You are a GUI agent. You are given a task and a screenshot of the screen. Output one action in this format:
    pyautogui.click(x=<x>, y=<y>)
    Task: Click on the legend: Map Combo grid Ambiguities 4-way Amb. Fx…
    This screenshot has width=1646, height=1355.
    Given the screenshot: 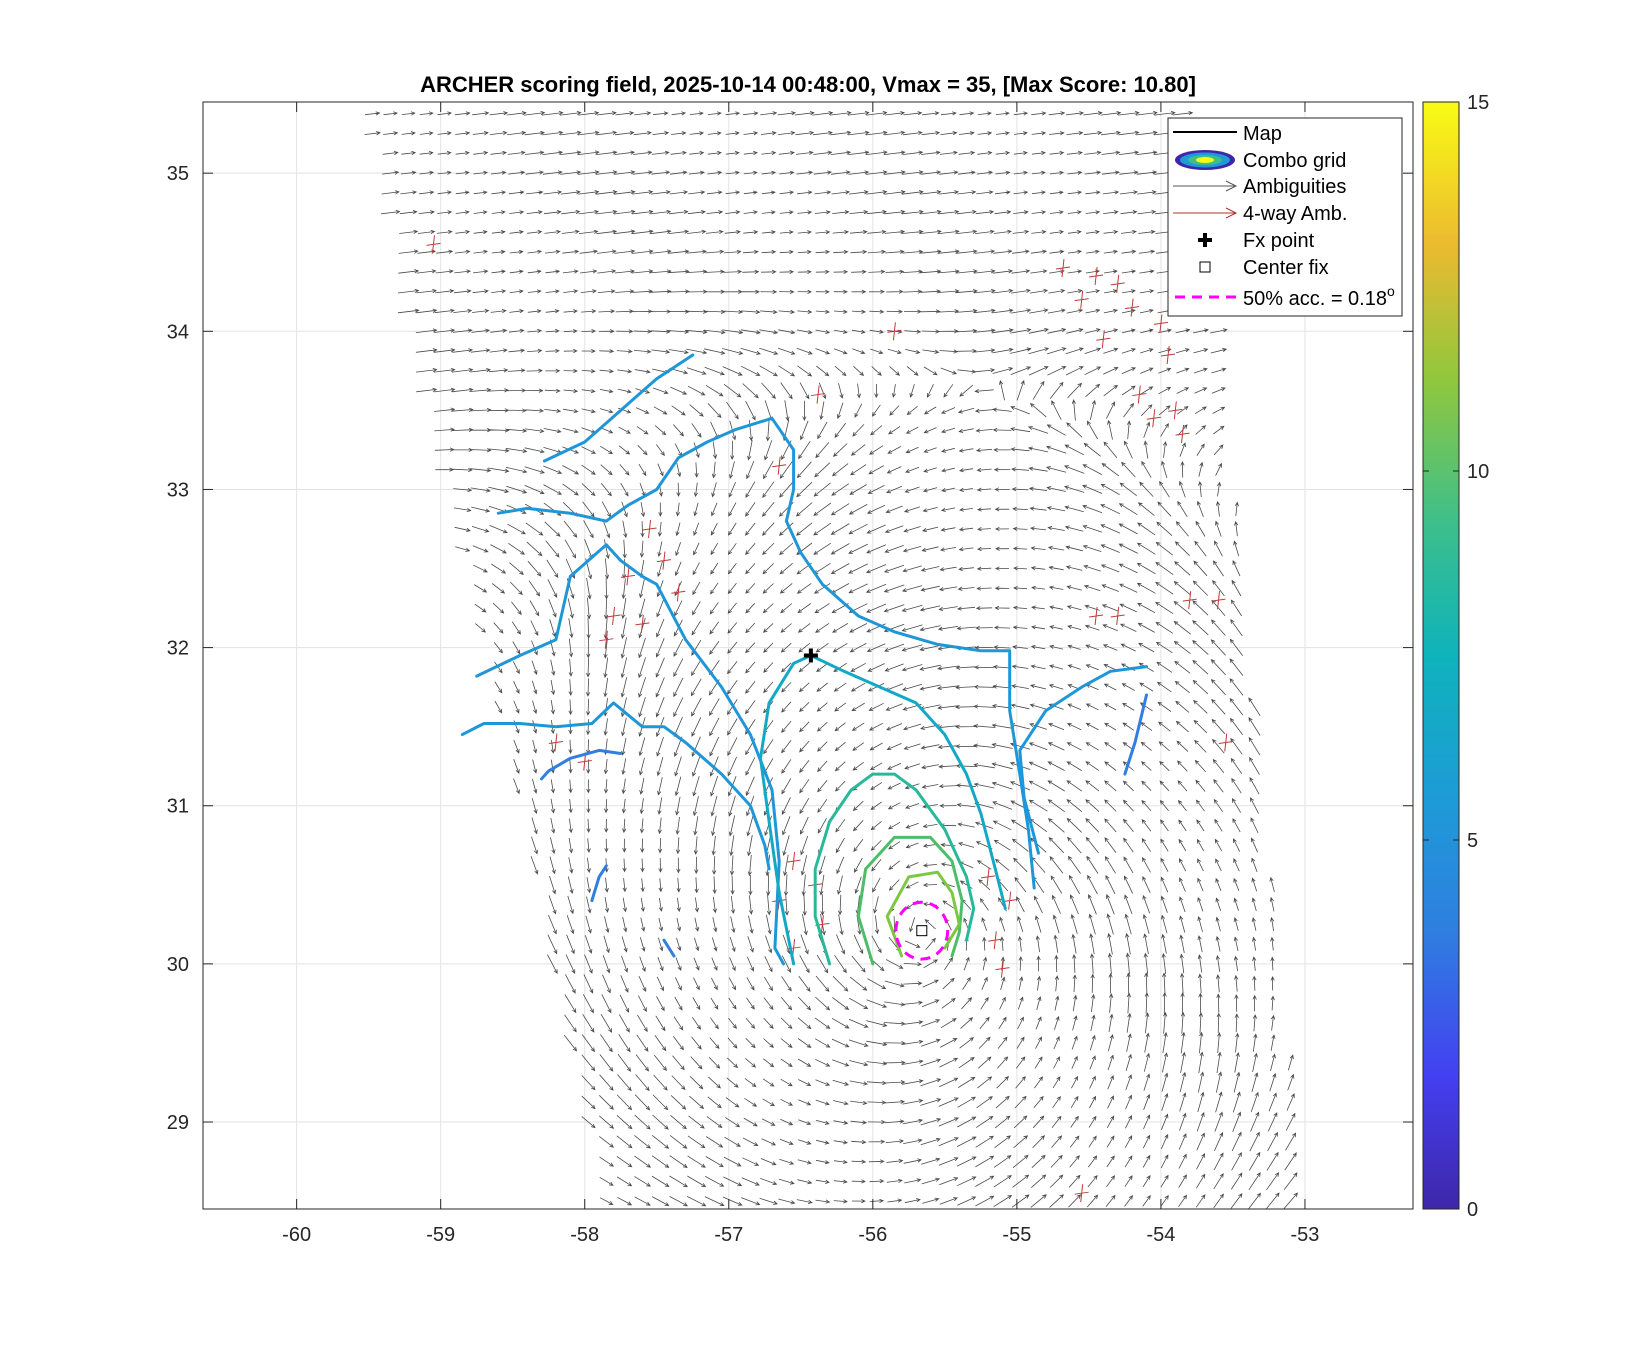 What is the action you would take?
    pyautogui.click(x=1285, y=217)
    